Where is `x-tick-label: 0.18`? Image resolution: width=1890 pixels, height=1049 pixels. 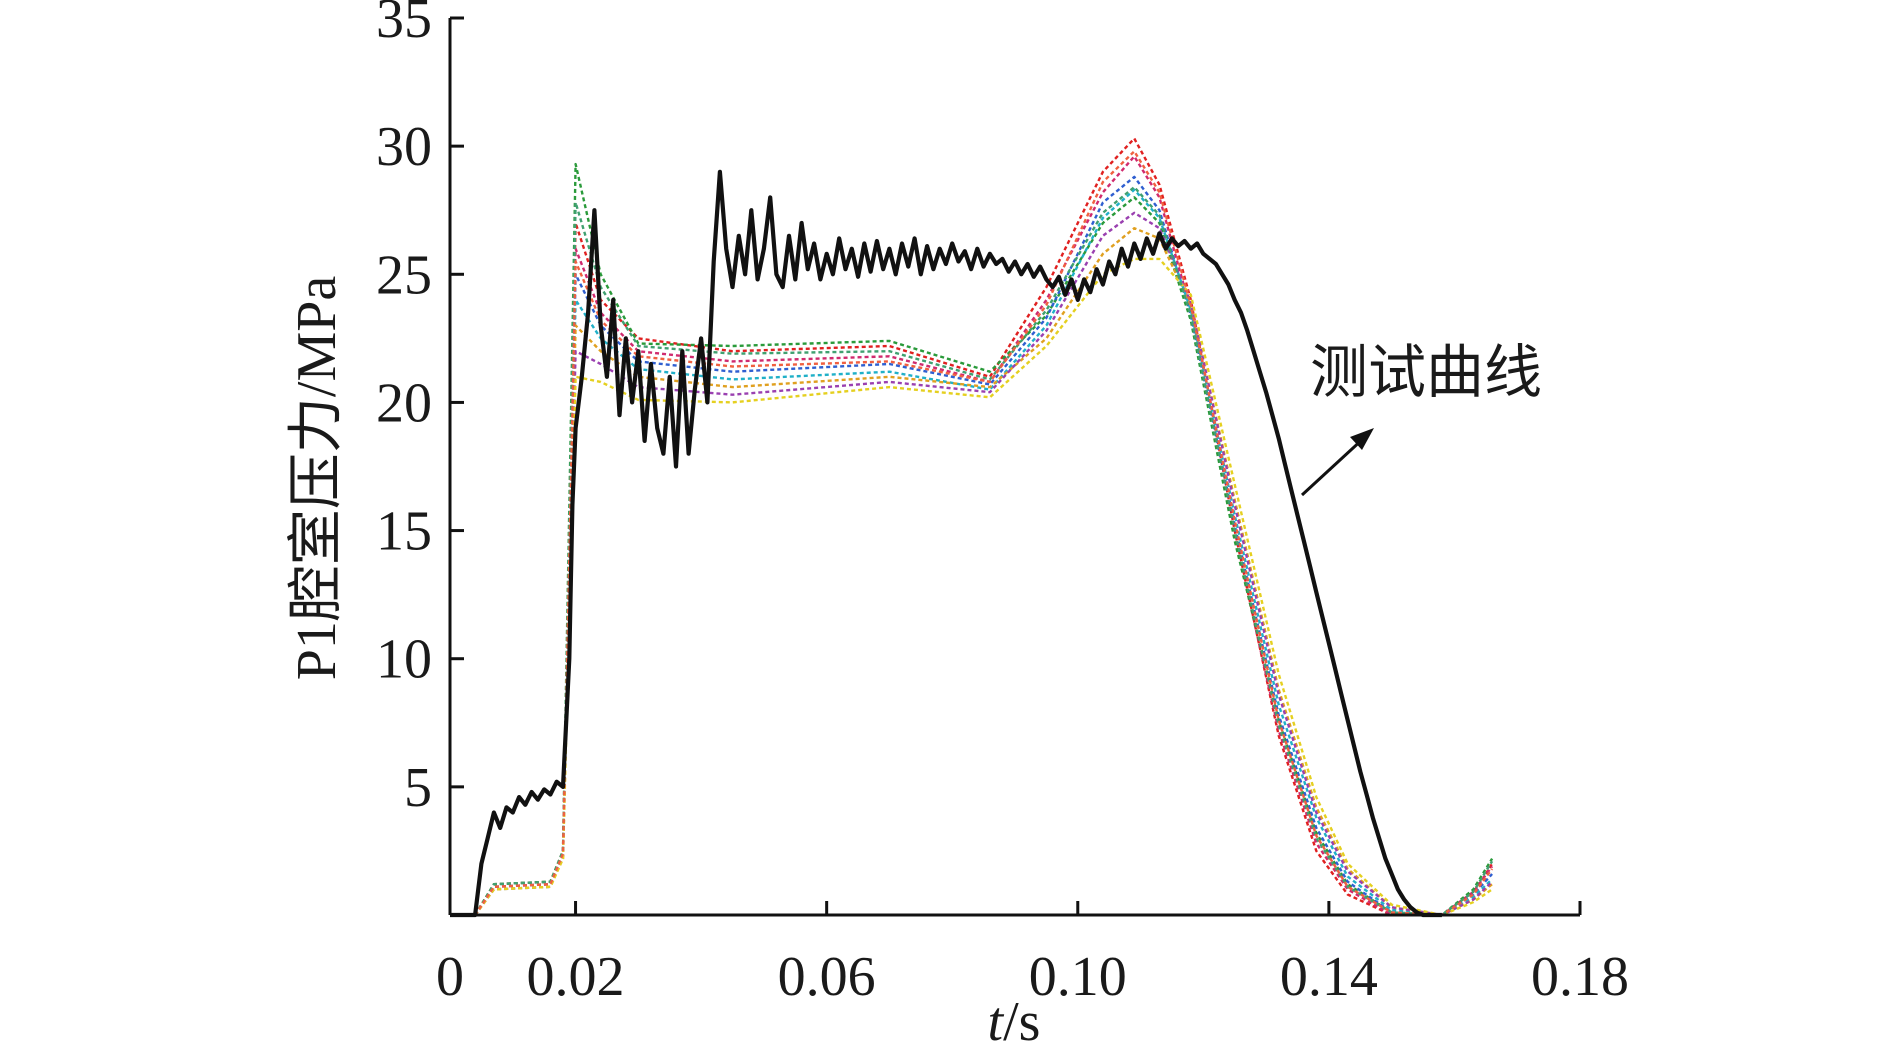 x-tick-label: 0.18 is located at coordinates (1580, 977).